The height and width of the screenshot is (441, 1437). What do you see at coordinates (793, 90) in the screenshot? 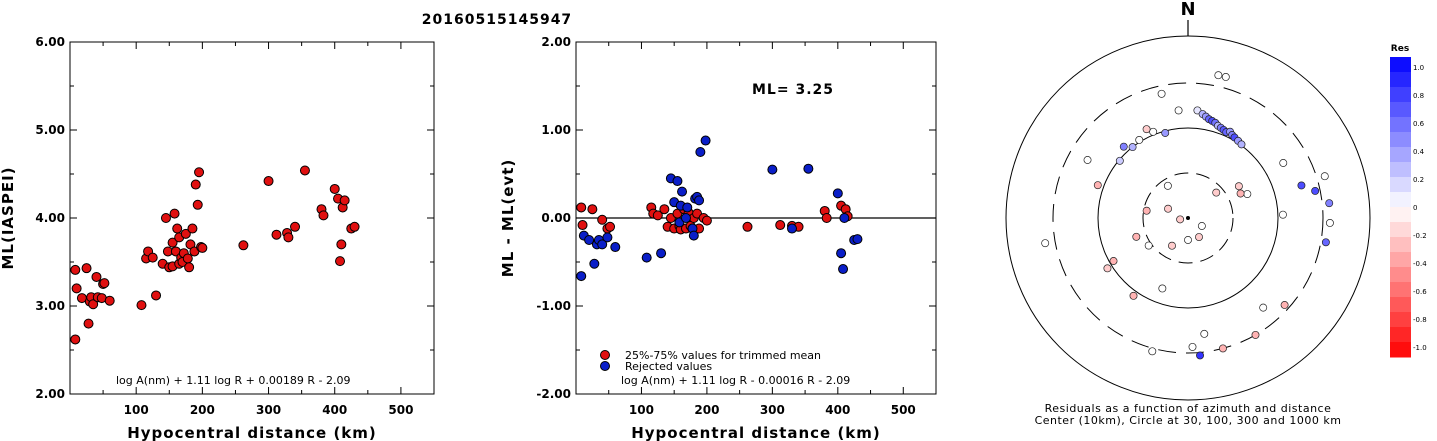
I see `ml-annotation: ML= 3.25` at bounding box center [793, 90].